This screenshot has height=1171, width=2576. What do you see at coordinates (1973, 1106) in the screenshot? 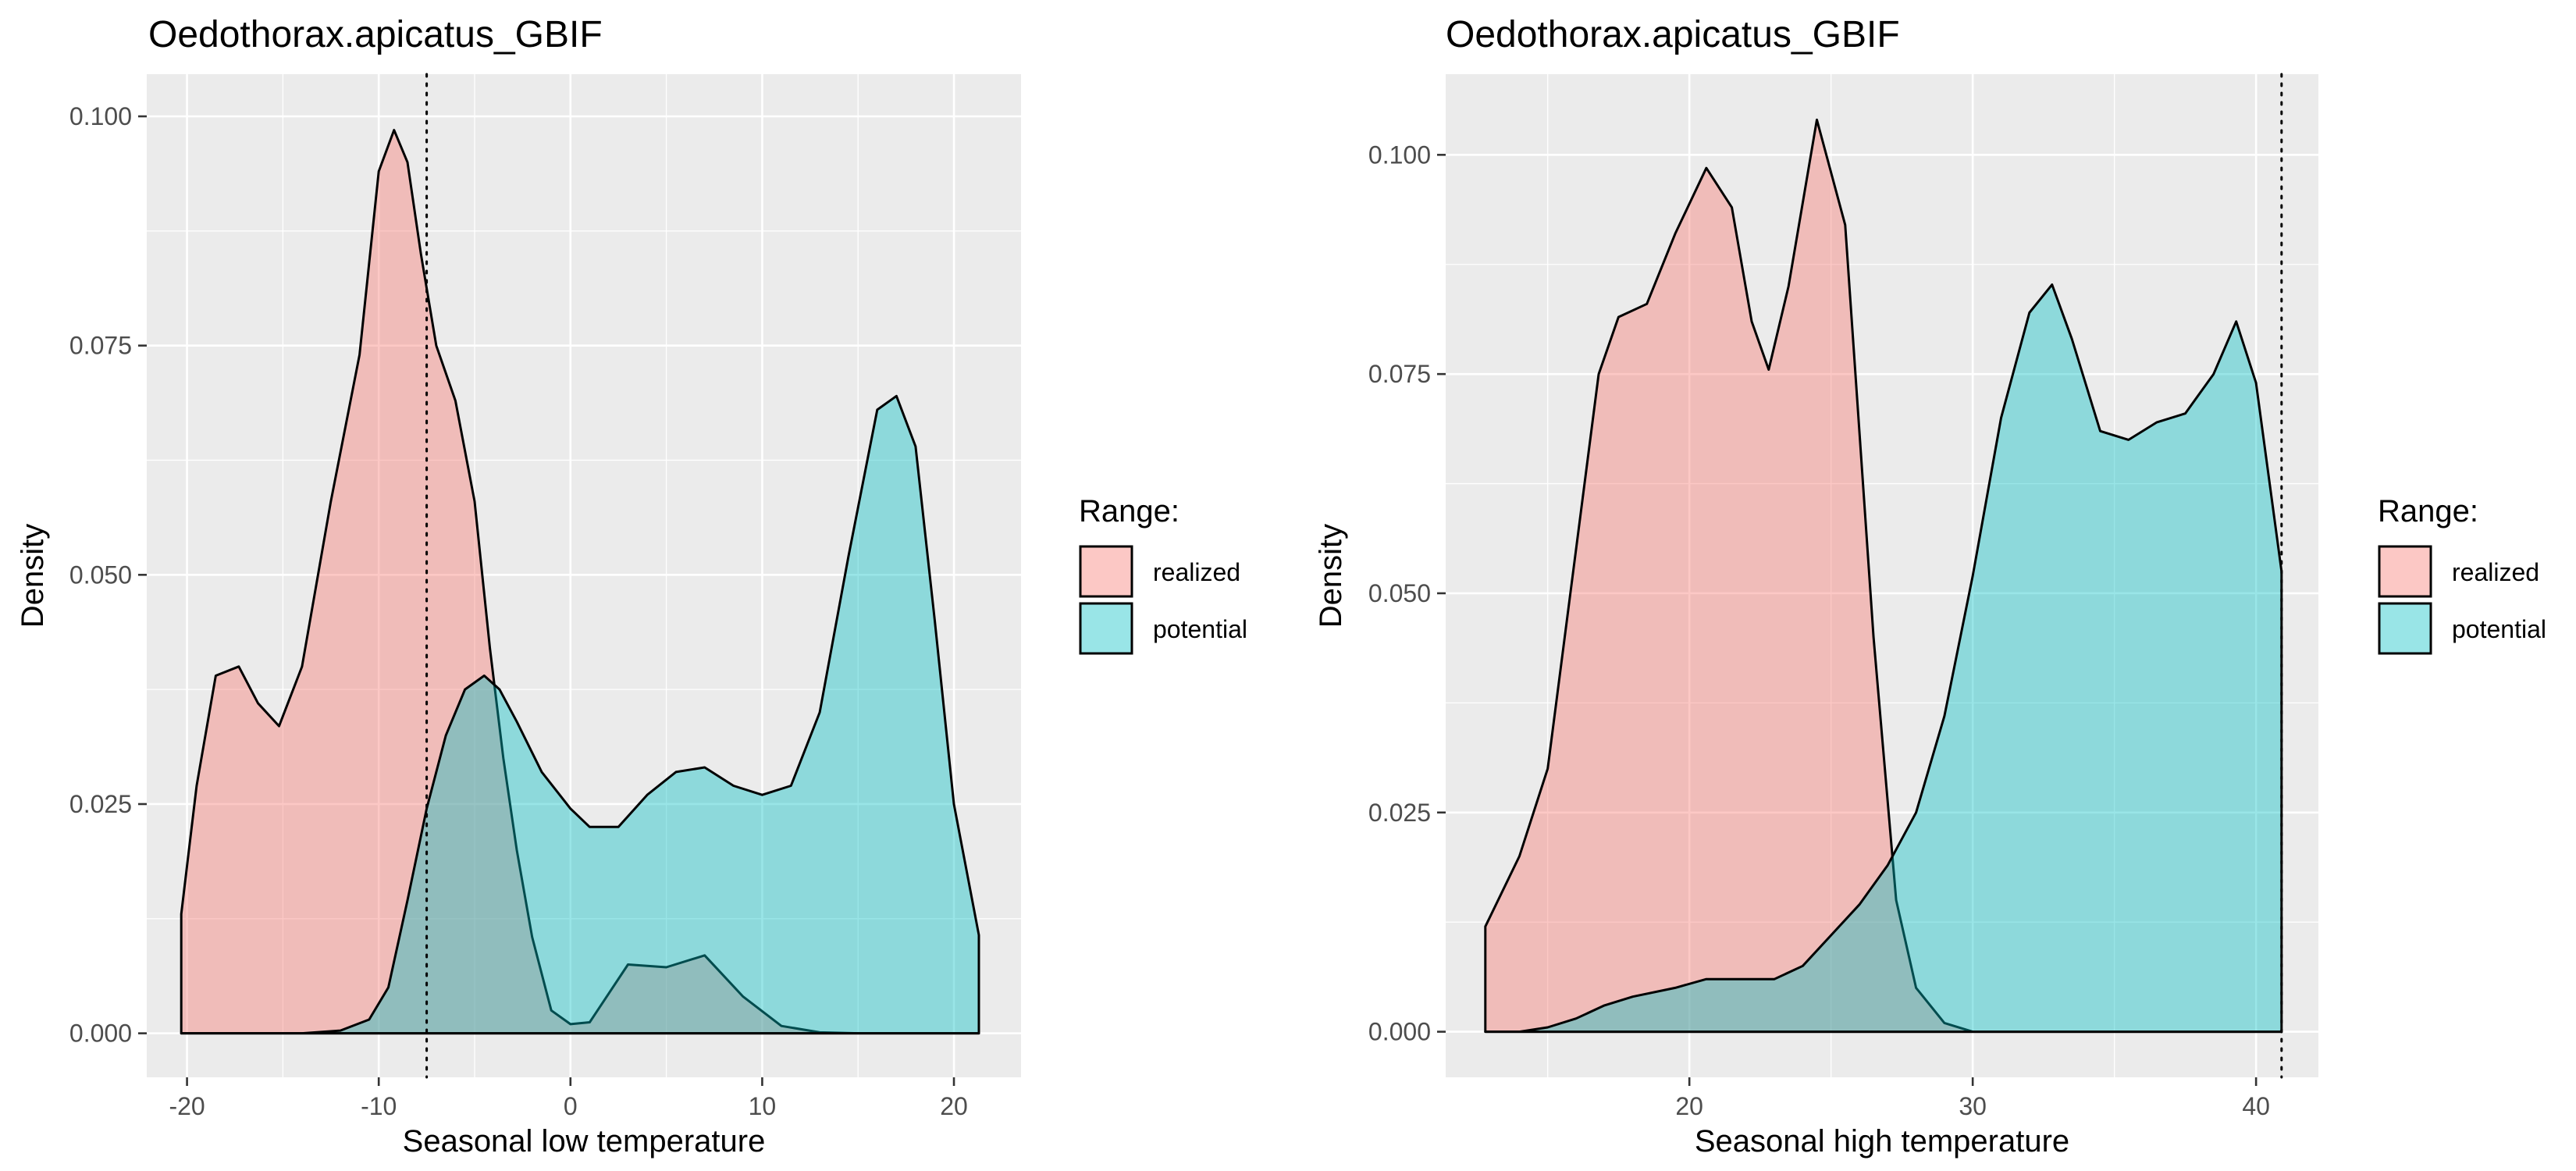
I see `x-tick-label: 30` at bounding box center [1973, 1106].